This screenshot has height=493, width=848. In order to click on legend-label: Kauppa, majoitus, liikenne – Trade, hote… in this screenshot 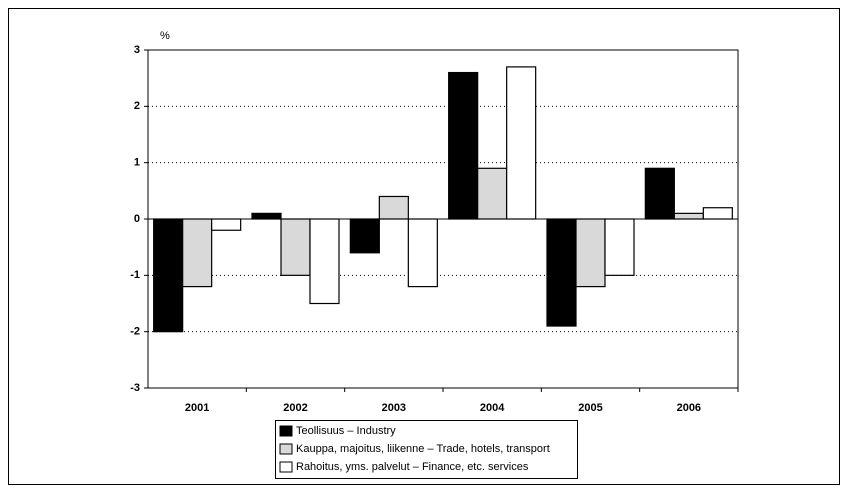, I will do `click(423, 449)`.